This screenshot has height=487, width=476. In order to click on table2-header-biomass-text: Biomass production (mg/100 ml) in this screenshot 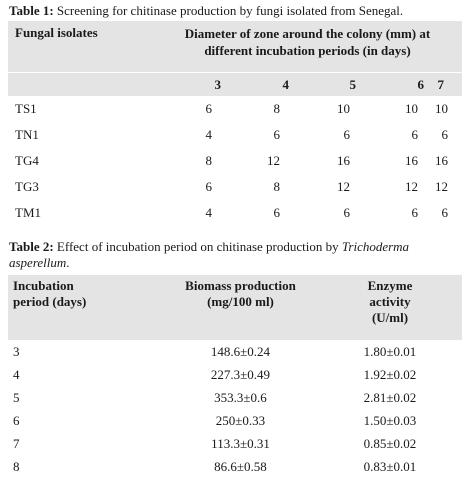, I will do `click(240, 293)`.